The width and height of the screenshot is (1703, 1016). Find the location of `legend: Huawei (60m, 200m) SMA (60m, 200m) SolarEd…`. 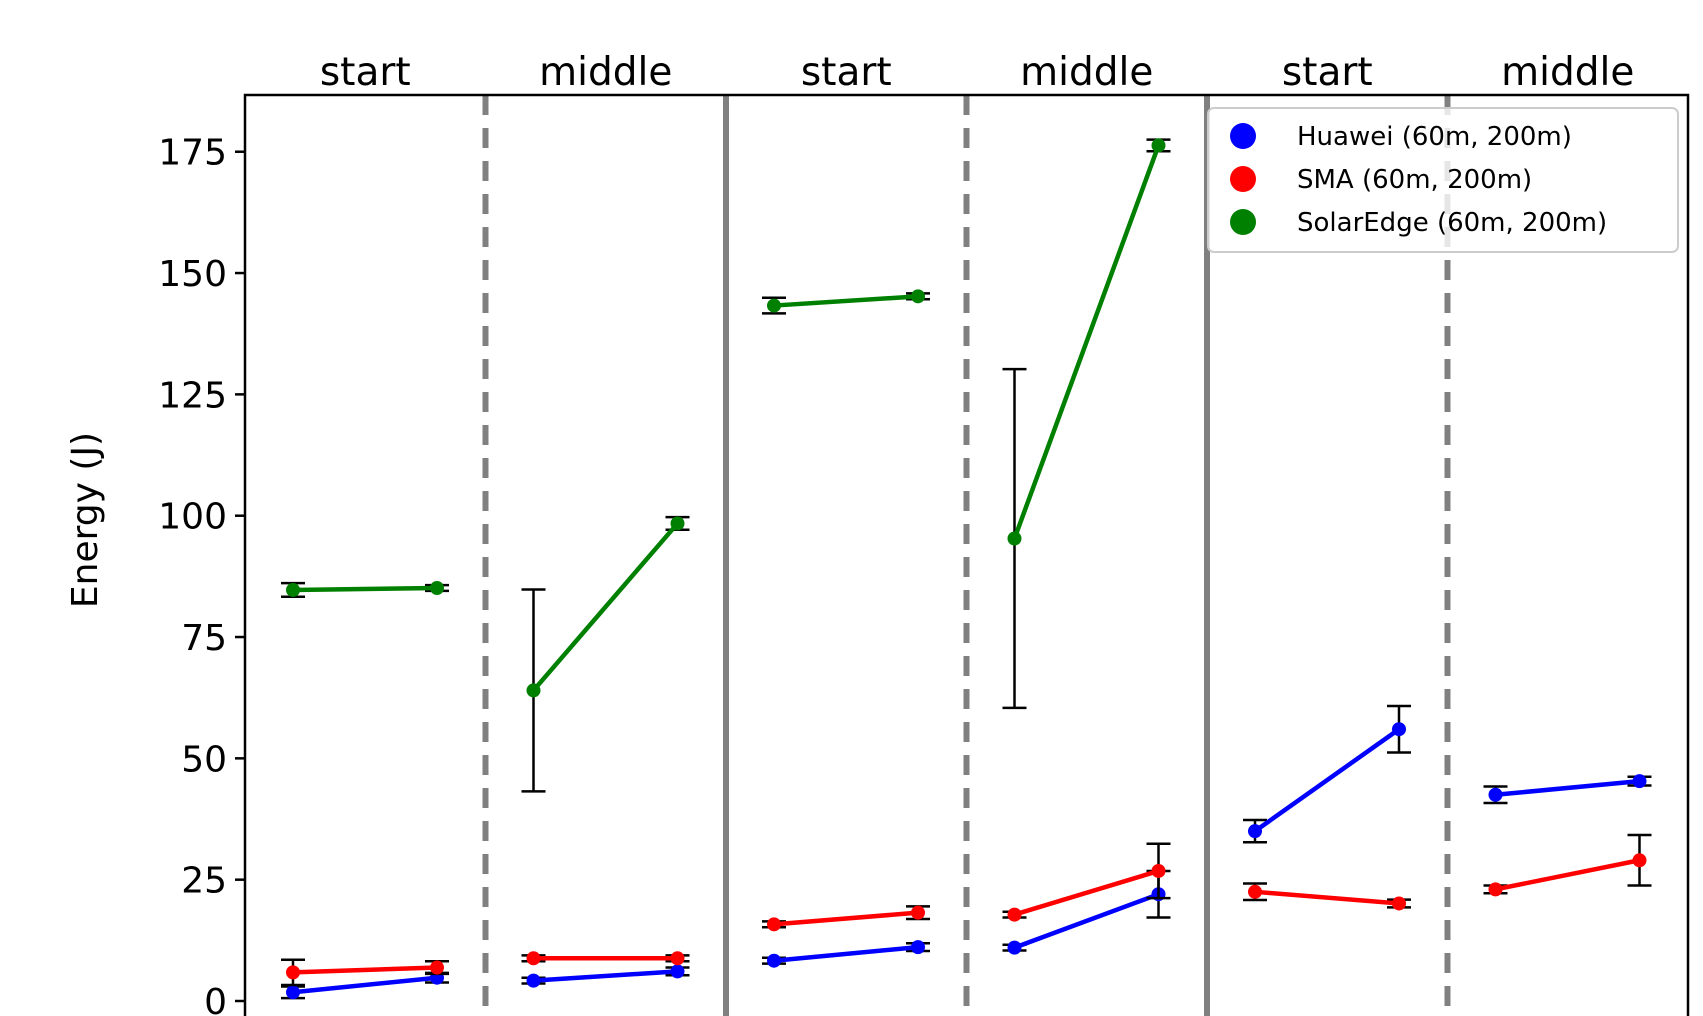

legend: Huawei (60m, 200m) SMA (60m, 200m) SolarEd… is located at coordinates (1443, 180).